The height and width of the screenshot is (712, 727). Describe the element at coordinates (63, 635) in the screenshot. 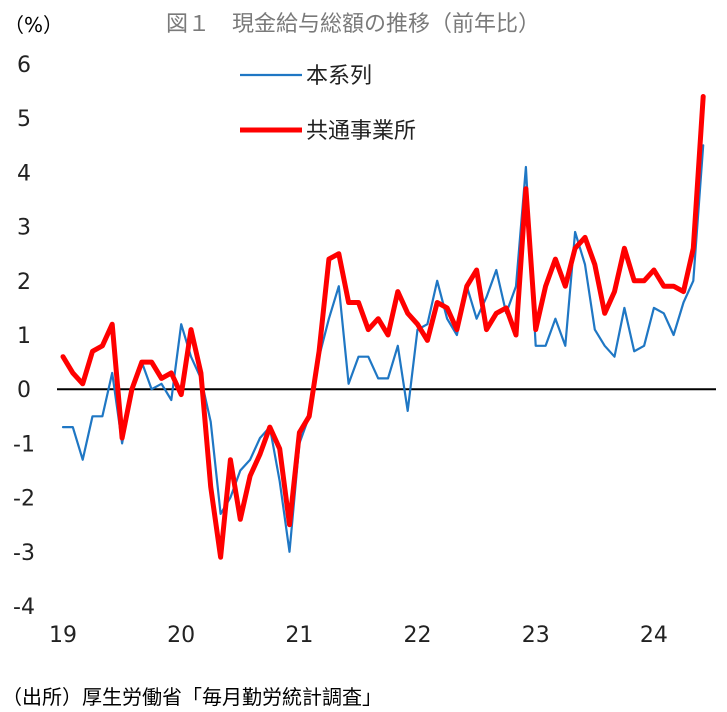

I see `x-tick-label: 19` at that location.